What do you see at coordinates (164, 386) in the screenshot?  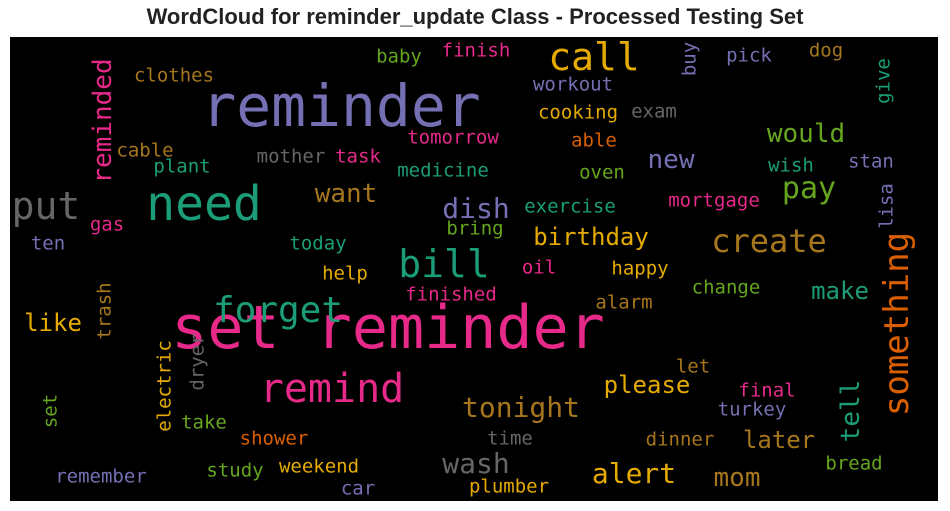 I see `word-electric: electric` at bounding box center [164, 386].